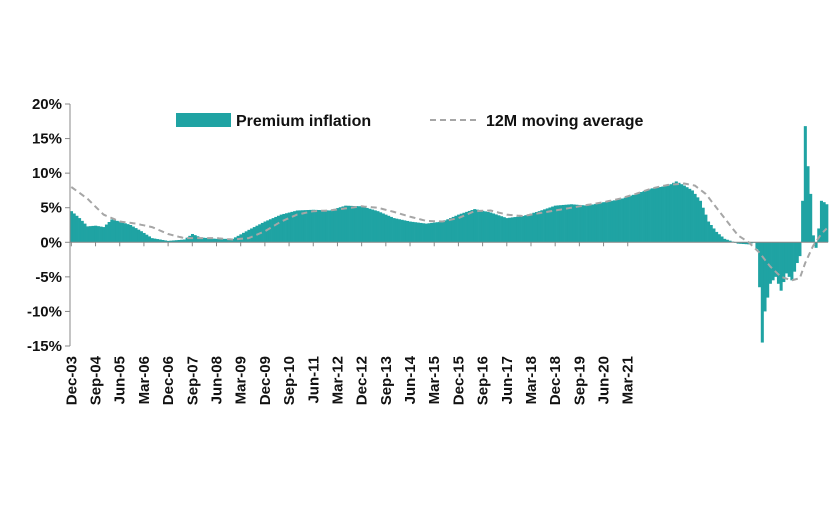 This screenshot has width=840, height=515. Describe the element at coordinates (144, 380) in the screenshot. I see `x-tick-label: Mar-06` at that location.